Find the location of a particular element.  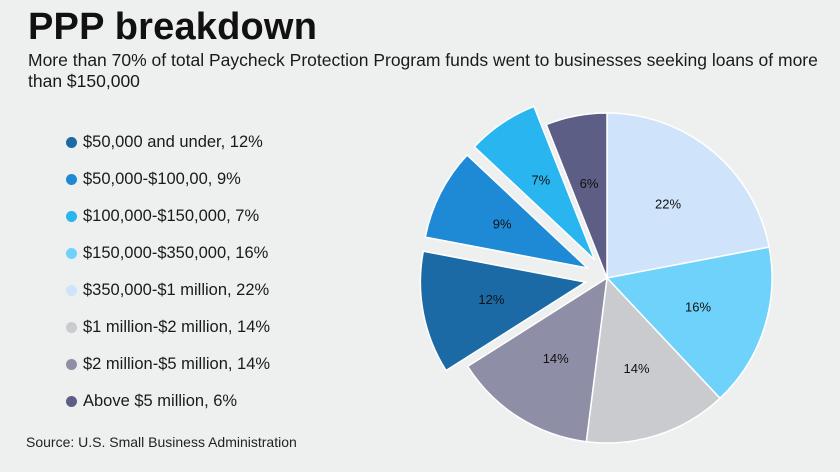

legend-item: $50,000 and under, 12% is located at coordinates (168, 142).